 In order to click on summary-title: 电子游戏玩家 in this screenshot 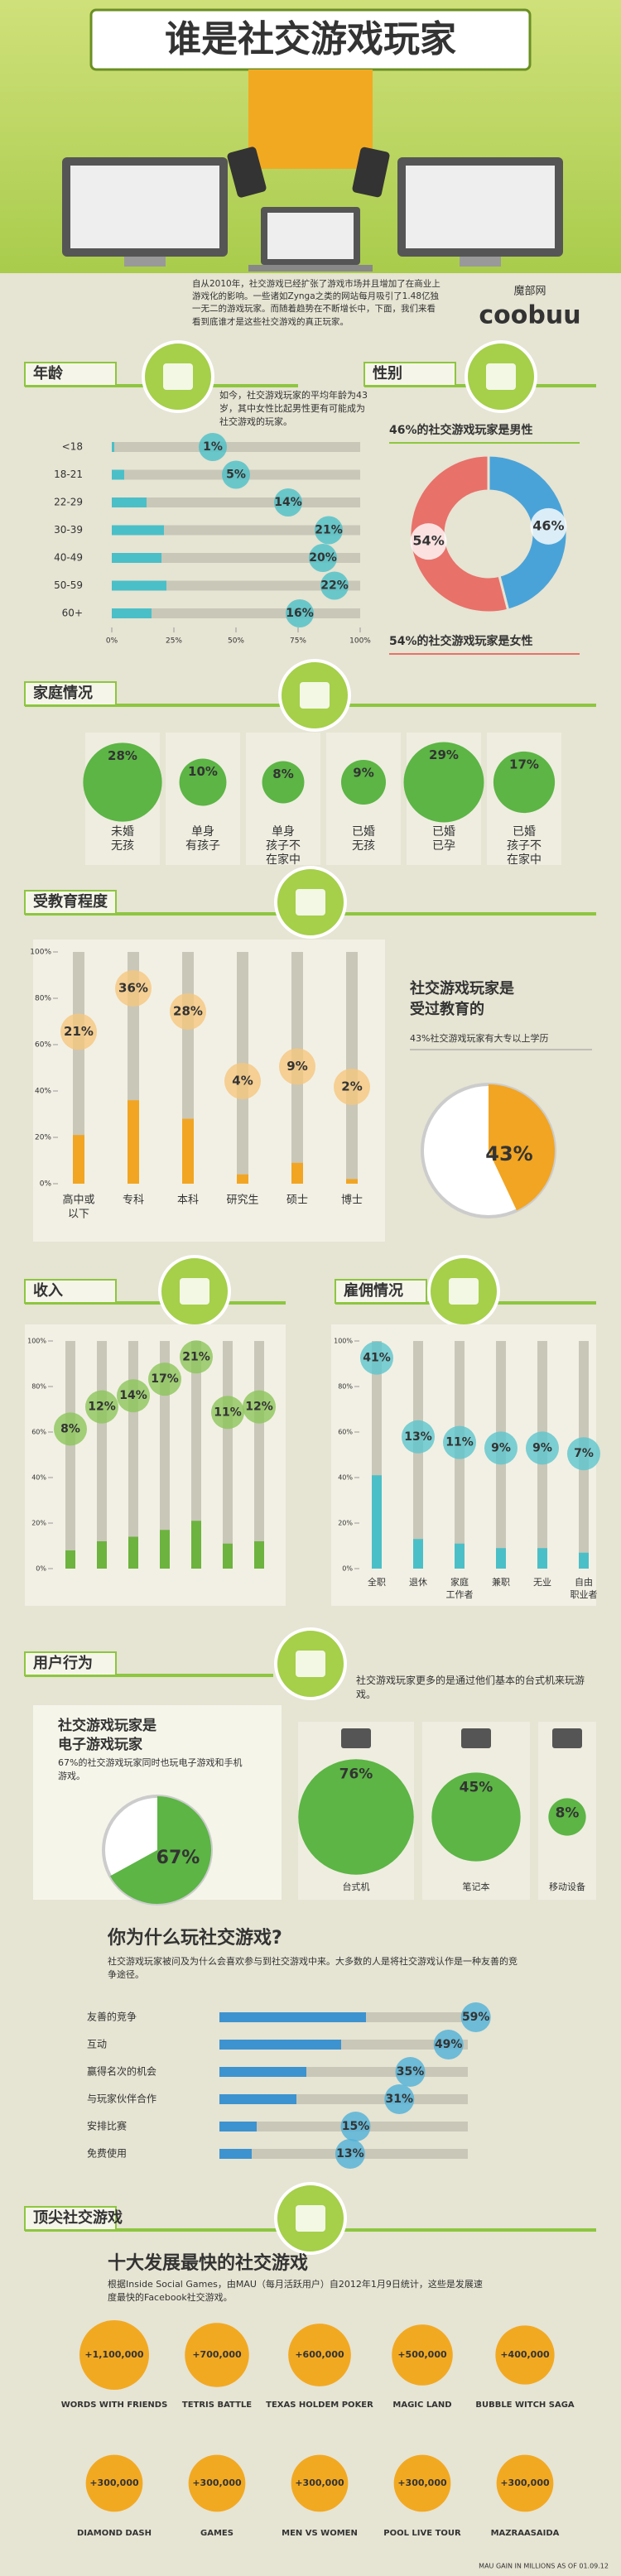, I will do `click(100, 1744)`.